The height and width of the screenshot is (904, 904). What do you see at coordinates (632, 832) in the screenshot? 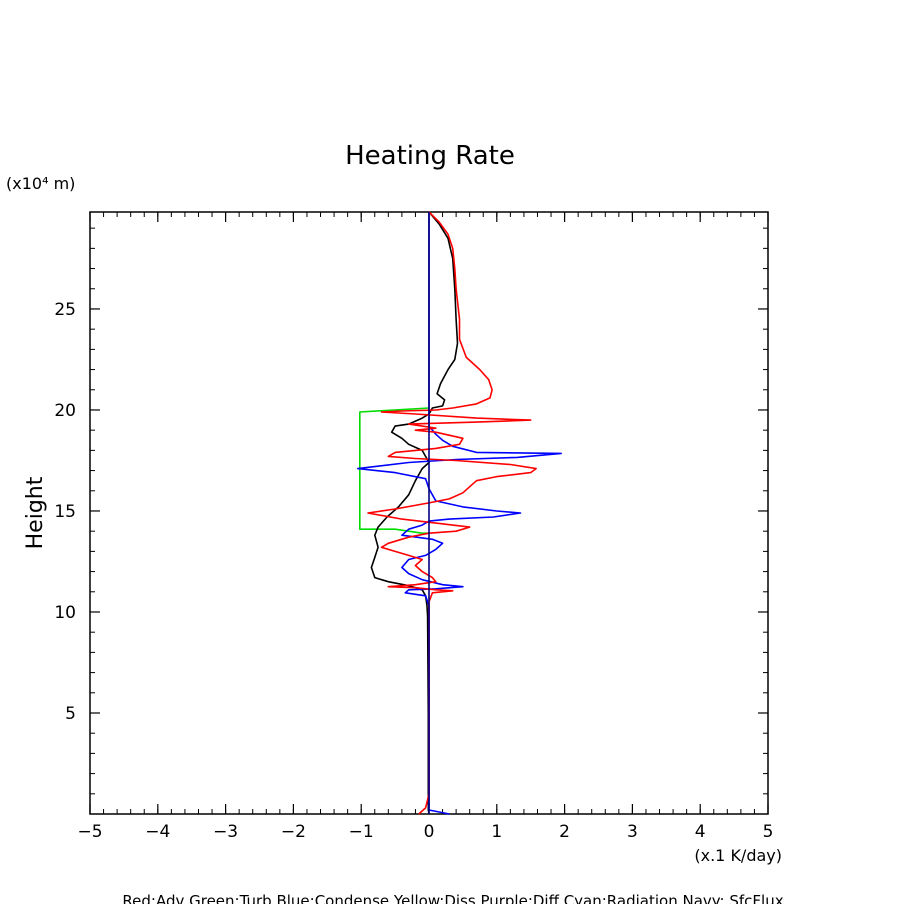
I see `x-tick-label: 3` at bounding box center [632, 832].